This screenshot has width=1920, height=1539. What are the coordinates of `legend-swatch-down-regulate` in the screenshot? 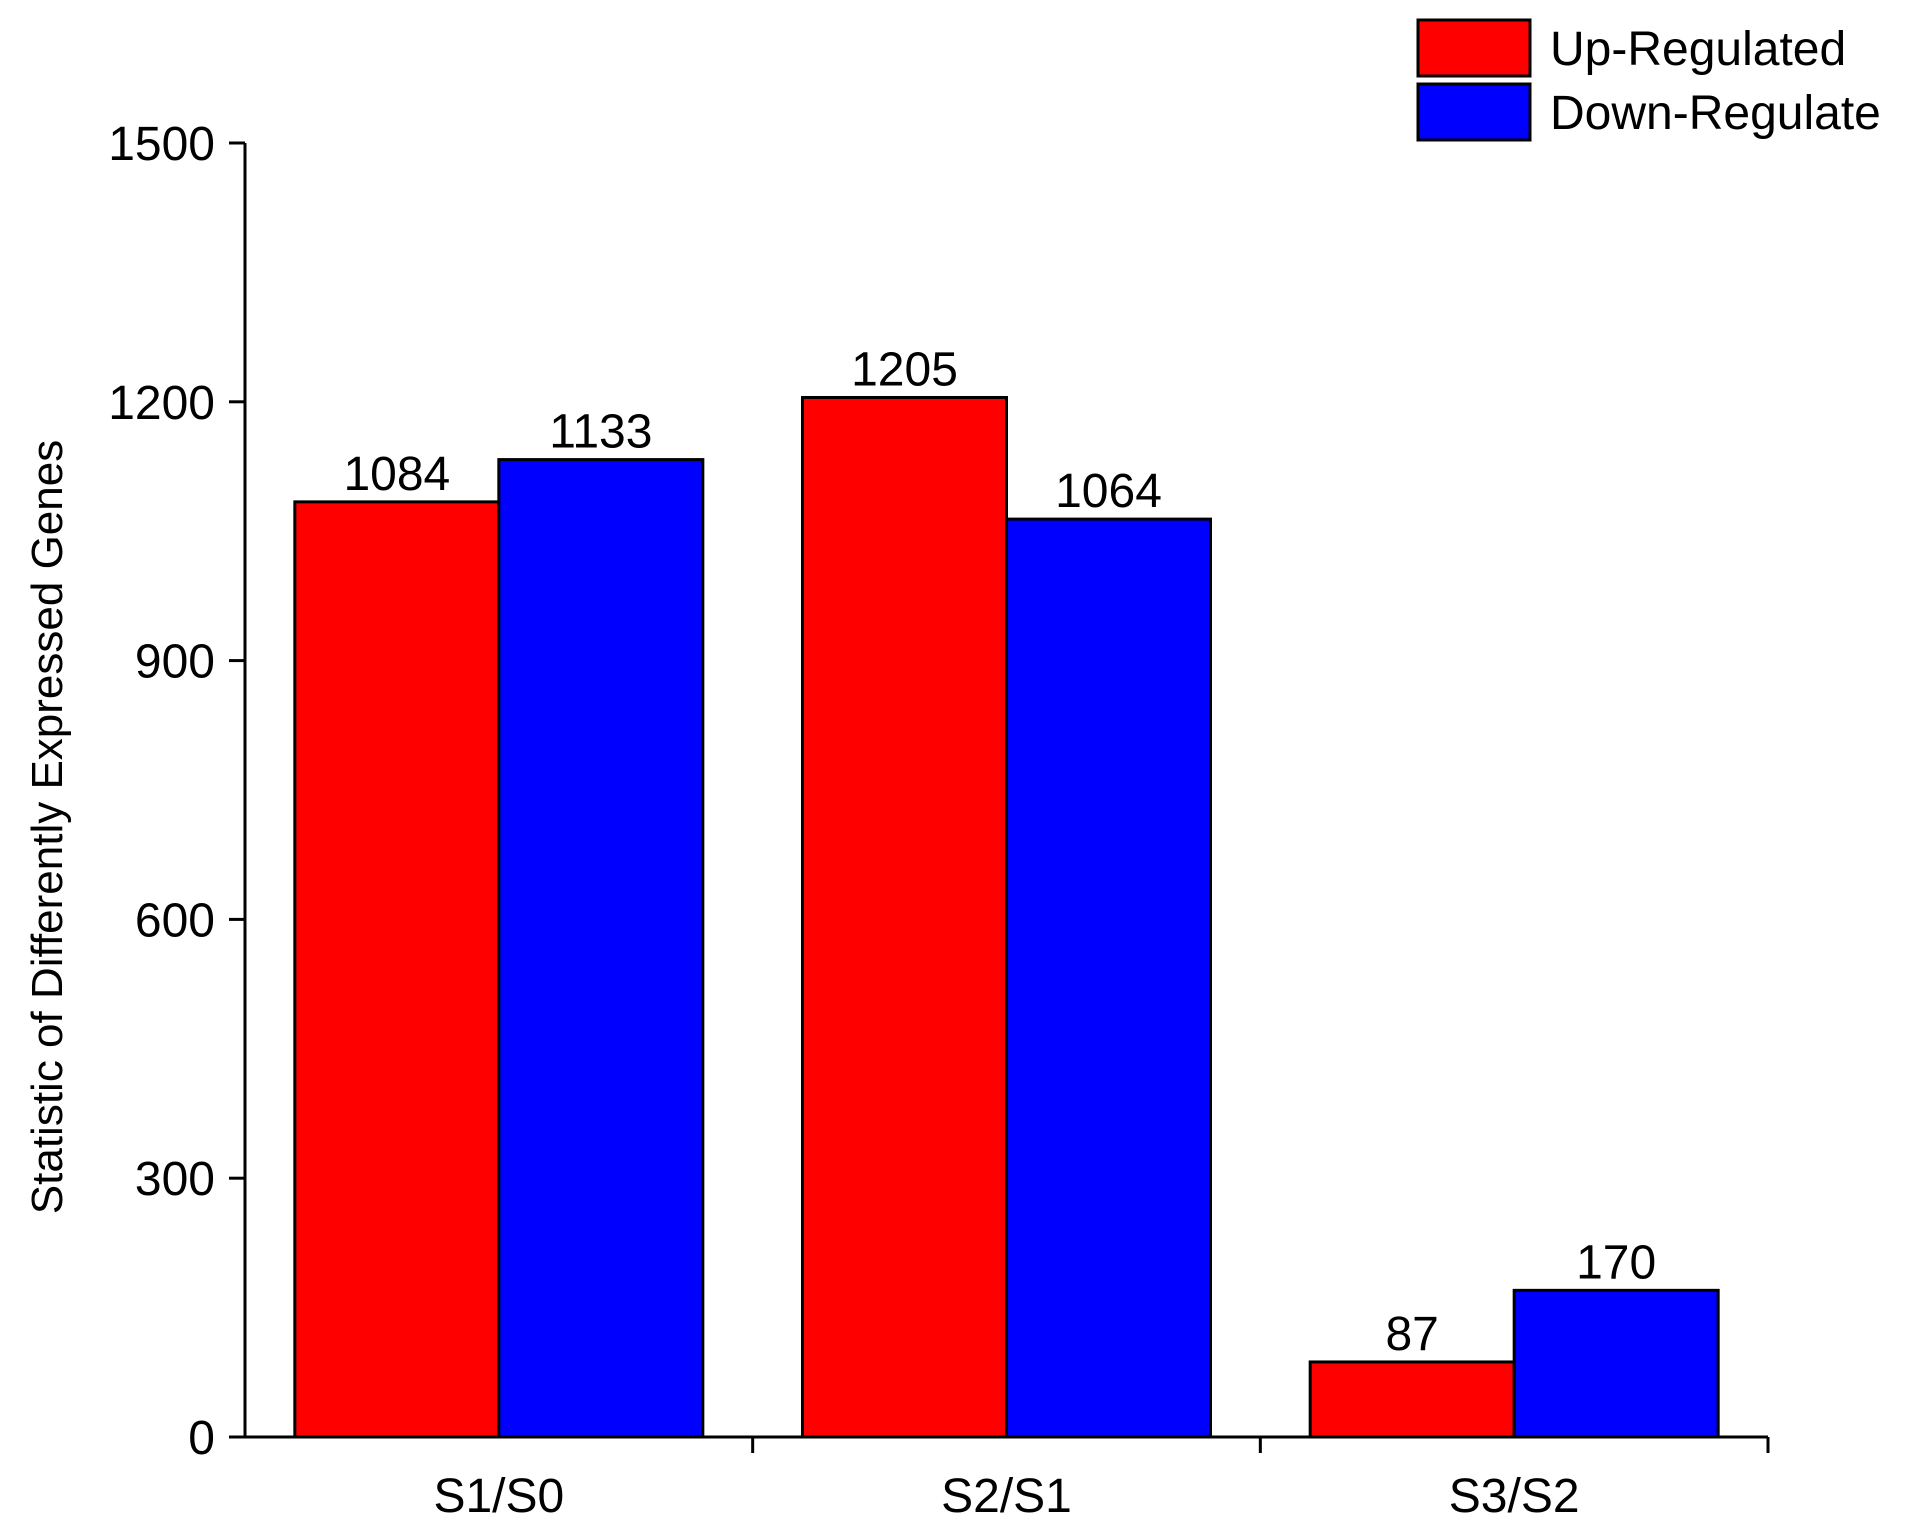 It's located at (1474, 112).